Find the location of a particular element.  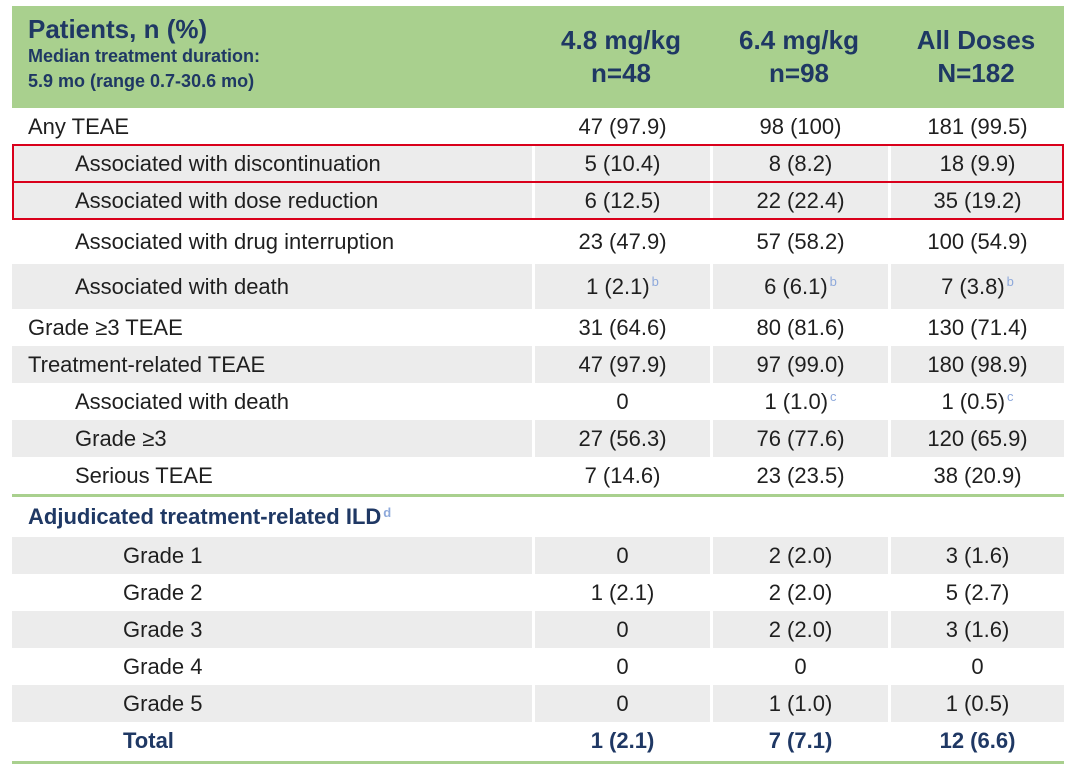

column-header-4-8: 4.8 mg/kg n=48 is located at coordinates (621, 57).